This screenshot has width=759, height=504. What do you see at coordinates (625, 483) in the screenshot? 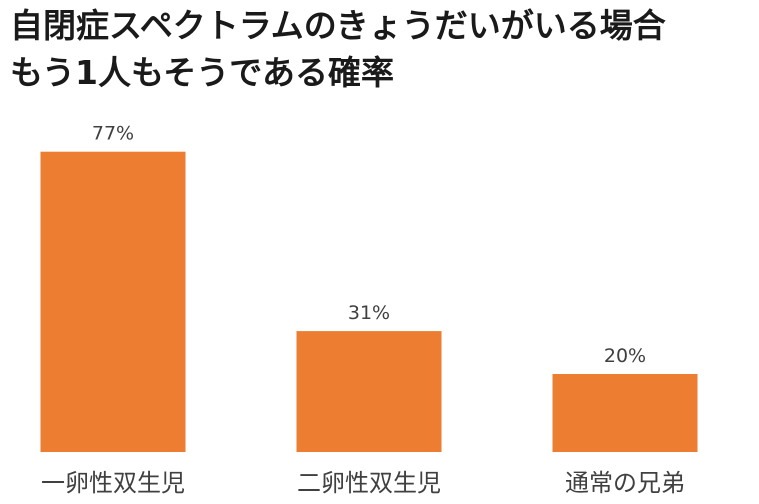
I see `category-label-3: 通常の兄弟` at bounding box center [625, 483].